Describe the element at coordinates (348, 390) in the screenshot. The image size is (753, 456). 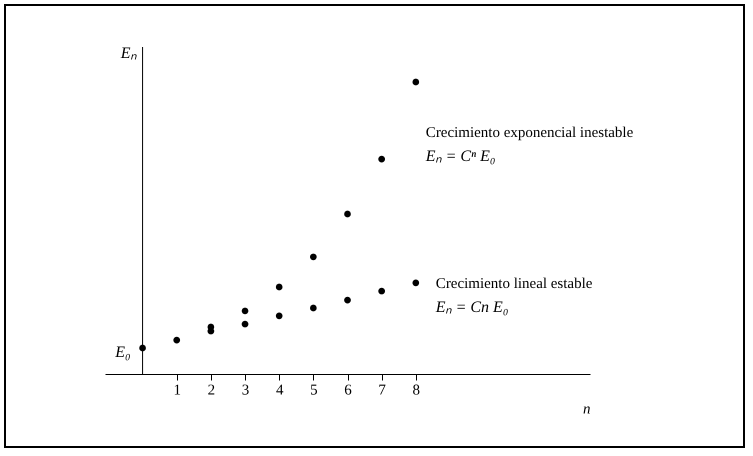
I see `x-tick-label: 6` at that location.